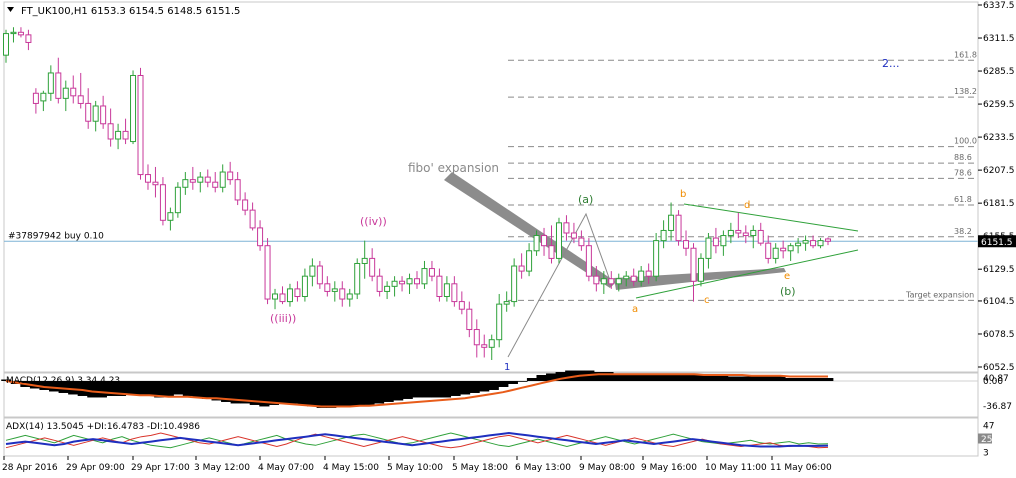  I want to click on adx-series: 47 25 3, so click(499, 440).